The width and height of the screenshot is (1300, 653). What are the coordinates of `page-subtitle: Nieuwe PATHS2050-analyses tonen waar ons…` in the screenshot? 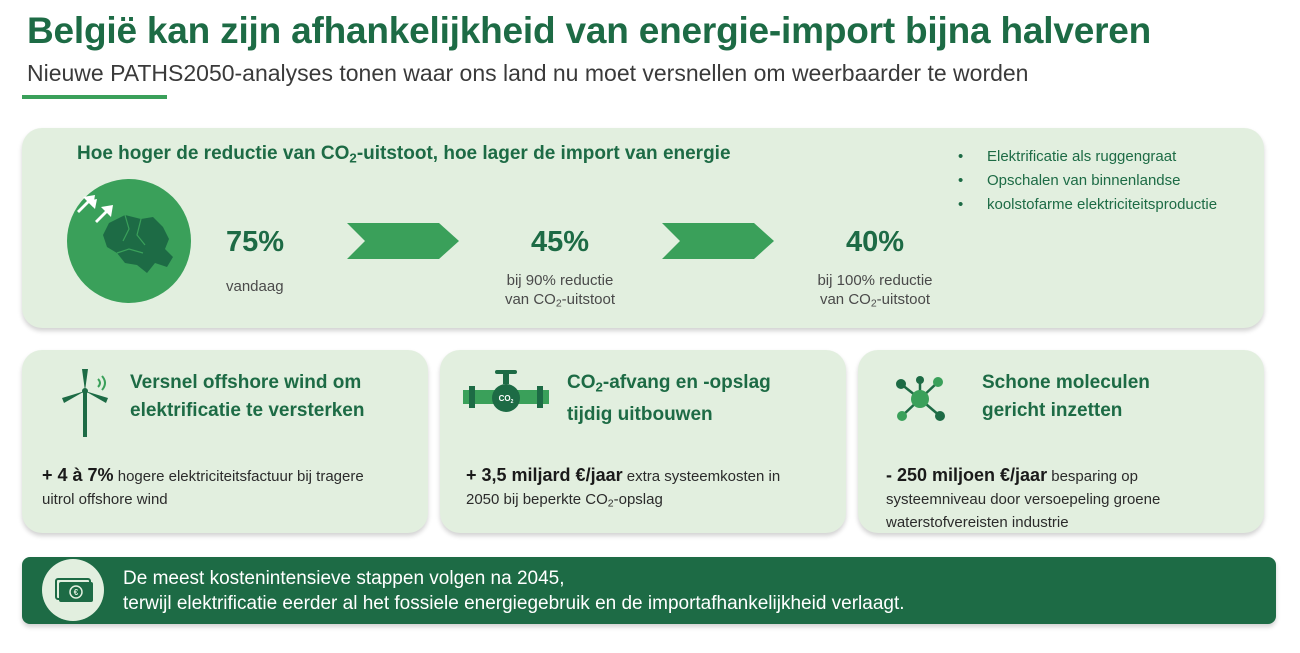 It's located at (528, 73).